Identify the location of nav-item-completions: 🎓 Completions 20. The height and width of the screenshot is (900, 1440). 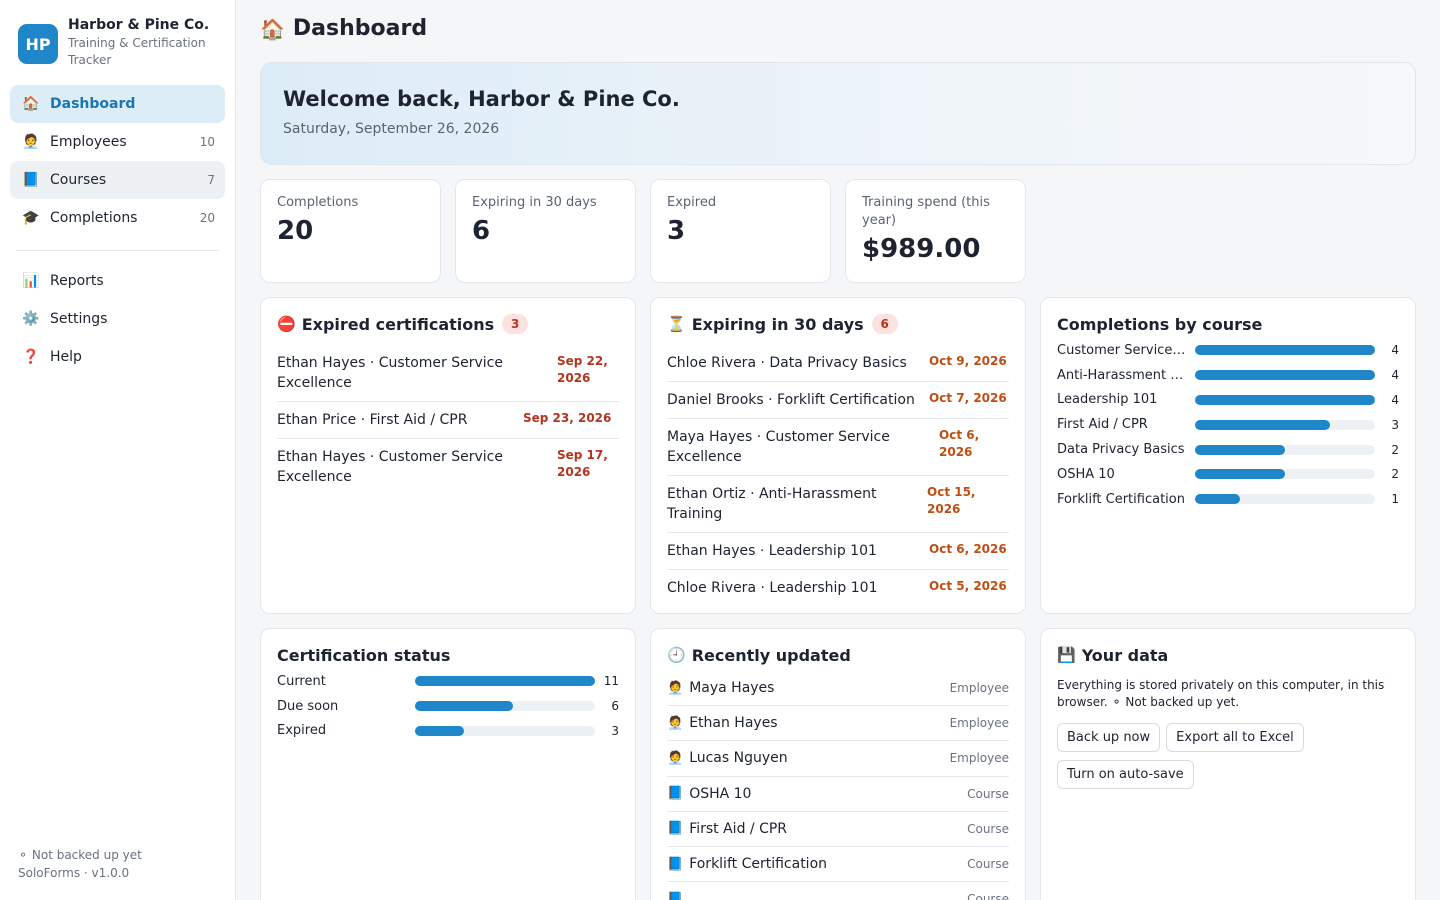
(117, 218).